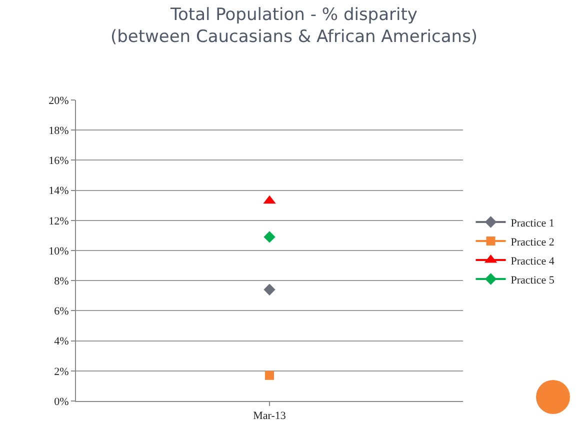  I want to click on y-tick-label: 6%, so click(61, 312).